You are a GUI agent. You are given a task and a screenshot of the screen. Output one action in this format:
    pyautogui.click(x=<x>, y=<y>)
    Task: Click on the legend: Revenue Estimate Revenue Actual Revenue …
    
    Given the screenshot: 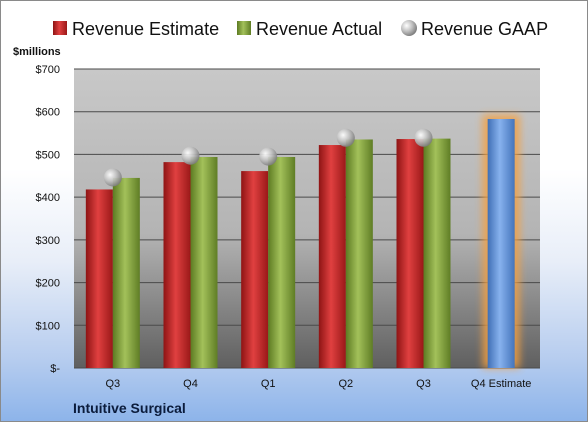 What is the action you would take?
    pyautogui.click(x=300, y=29)
    